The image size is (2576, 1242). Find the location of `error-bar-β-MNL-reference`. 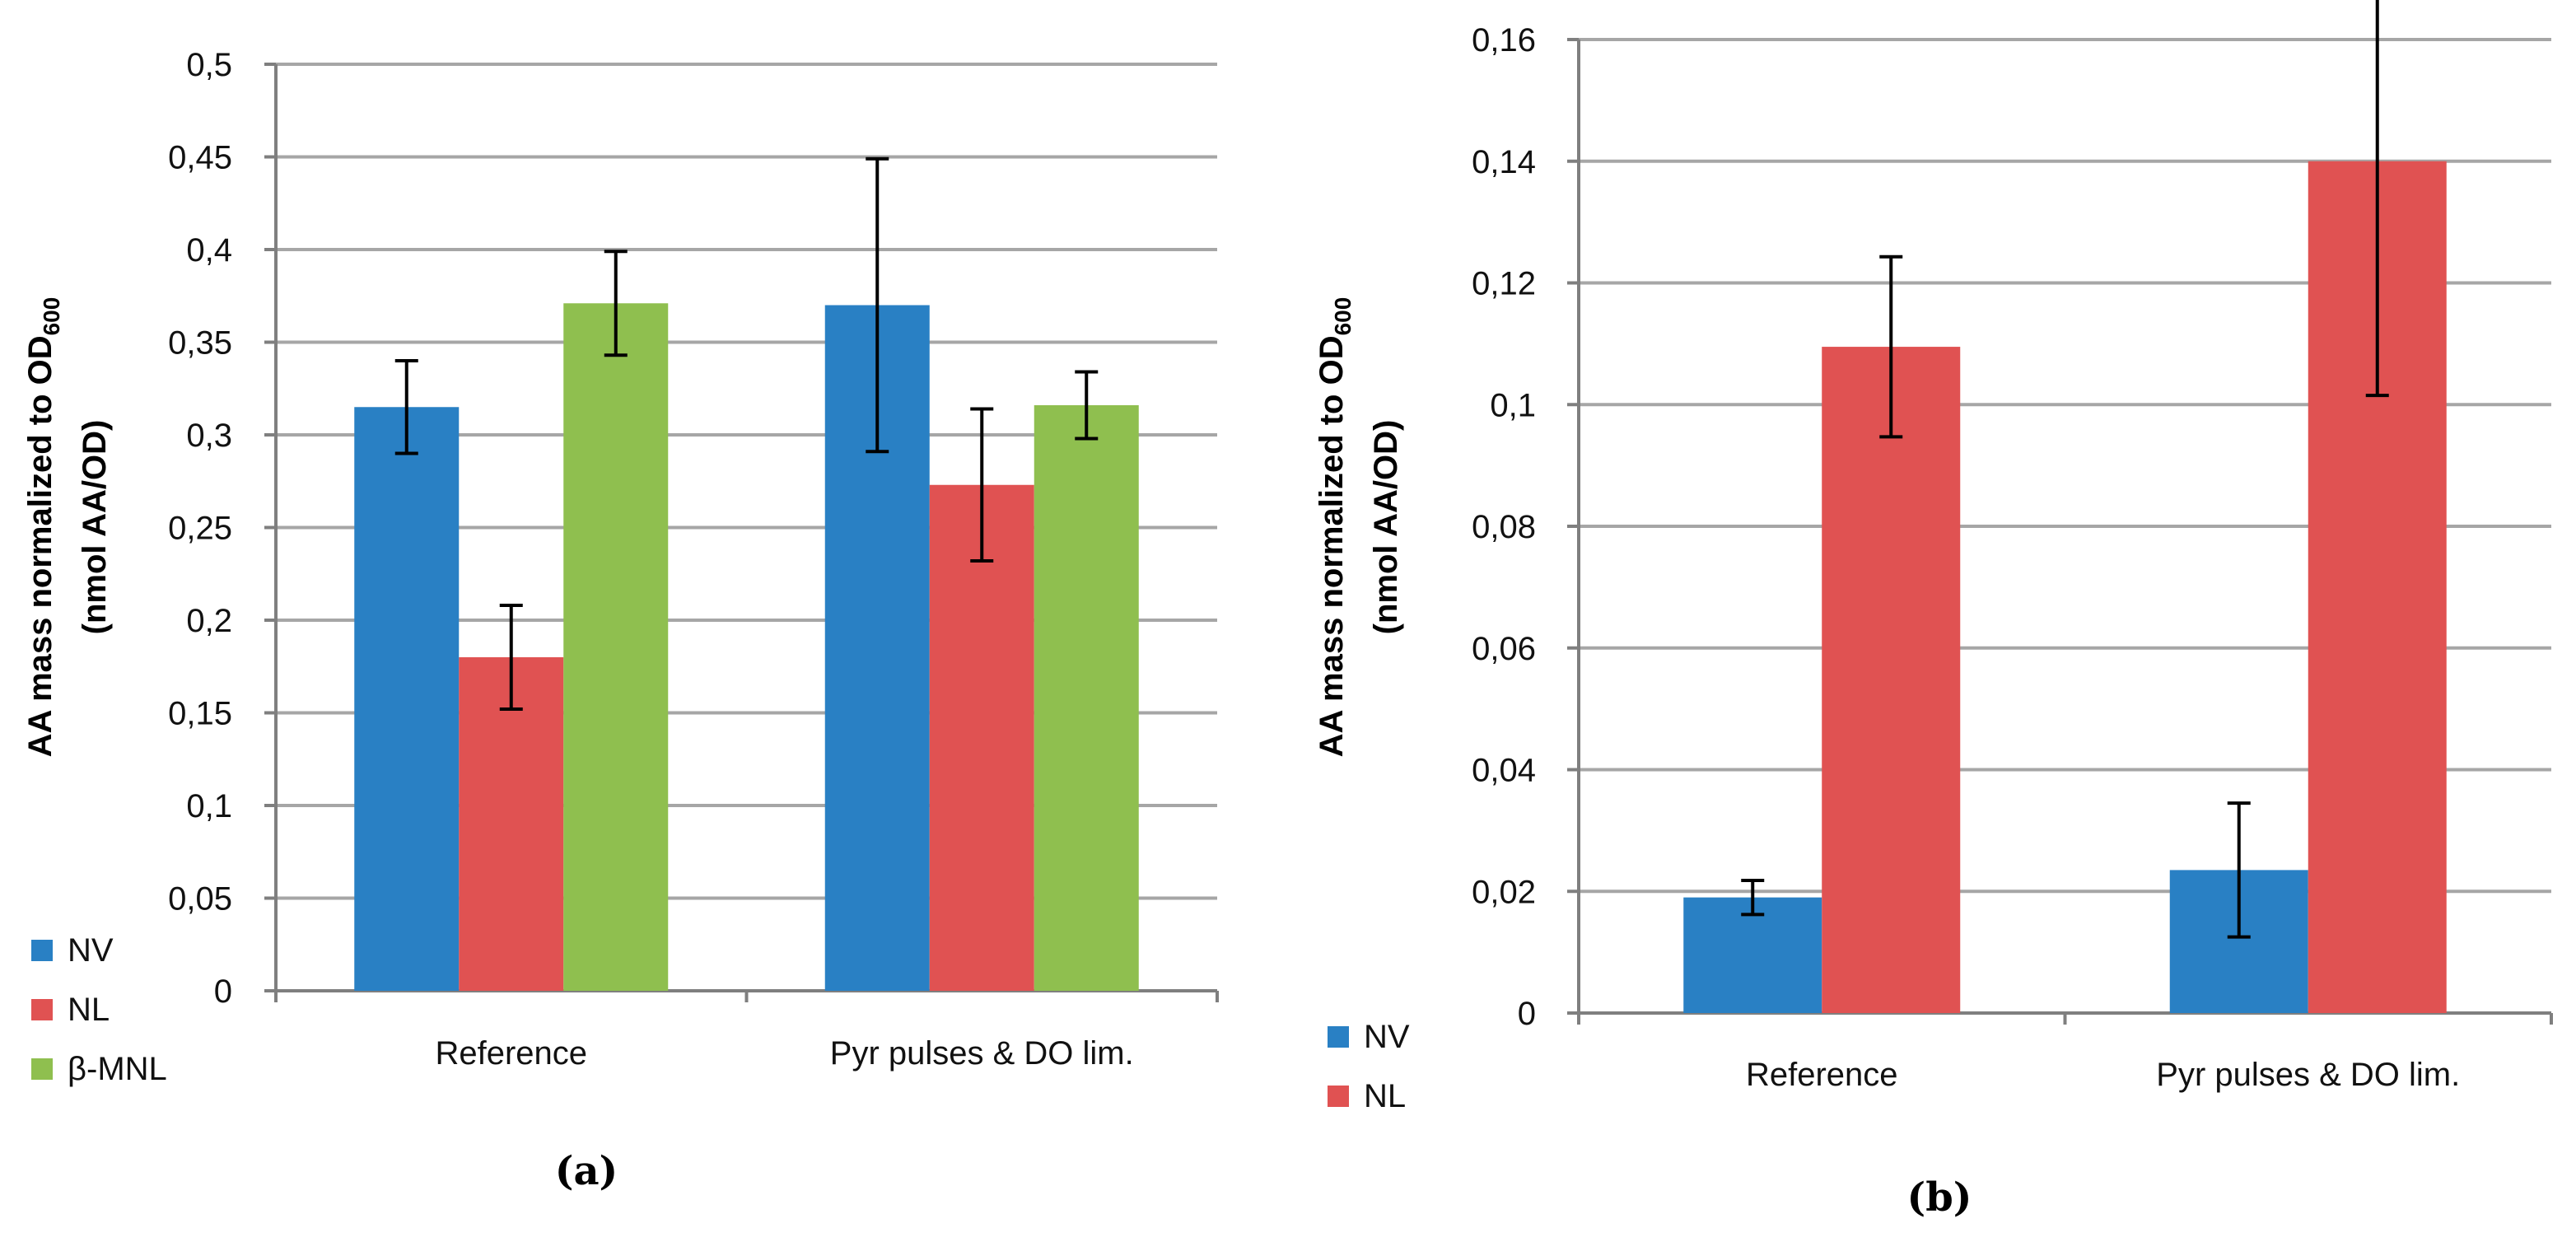

error-bar-β-MNL-reference is located at coordinates (616, 303).